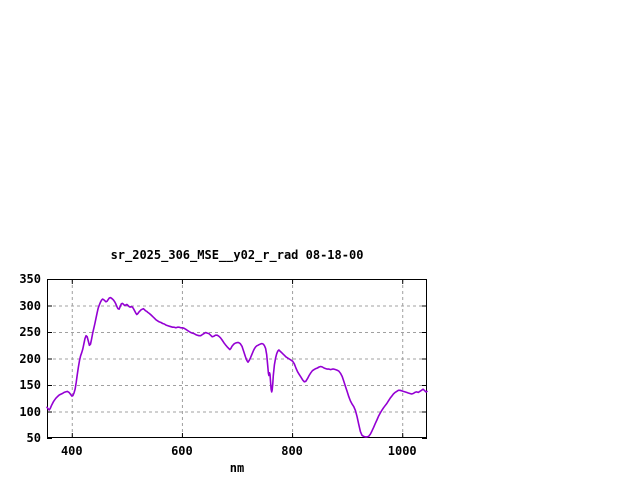  Describe the element at coordinates (30, 305) in the screenshot. I see `y-tick-label: 300` at that location.